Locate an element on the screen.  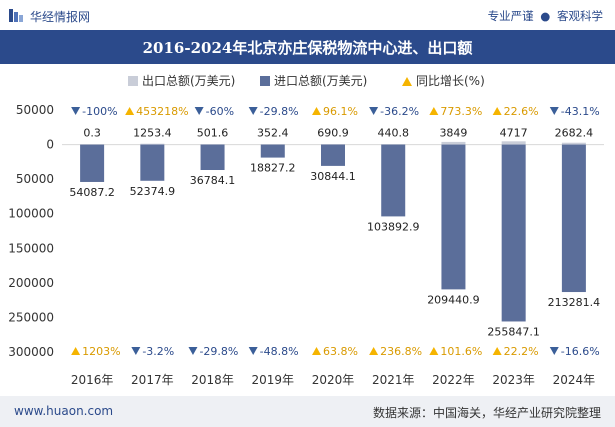
import-growth-label: -29.8% is located at coordinates (218, 351).